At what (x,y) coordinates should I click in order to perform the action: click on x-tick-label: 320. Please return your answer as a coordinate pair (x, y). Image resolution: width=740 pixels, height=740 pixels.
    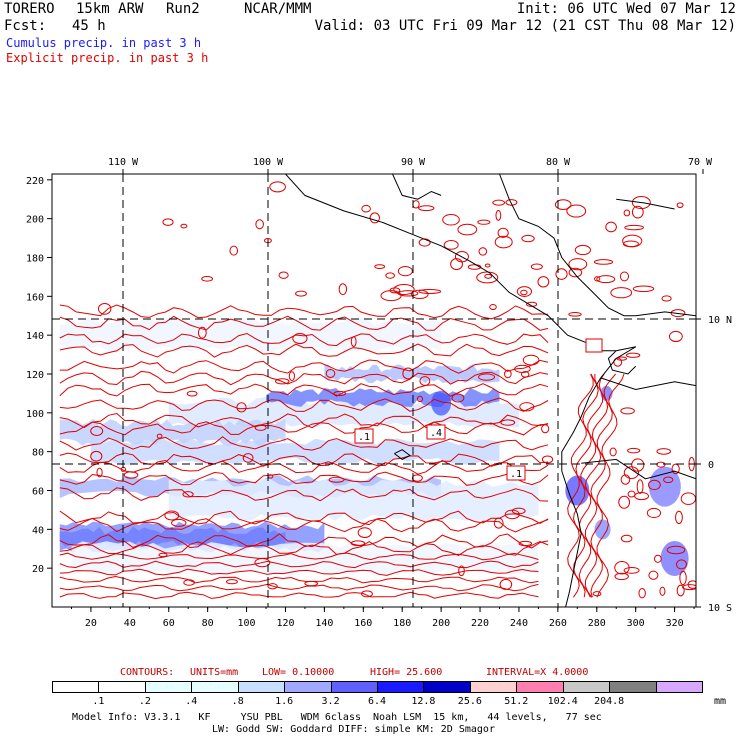
    Looking at the image, I should click on (675, 623).